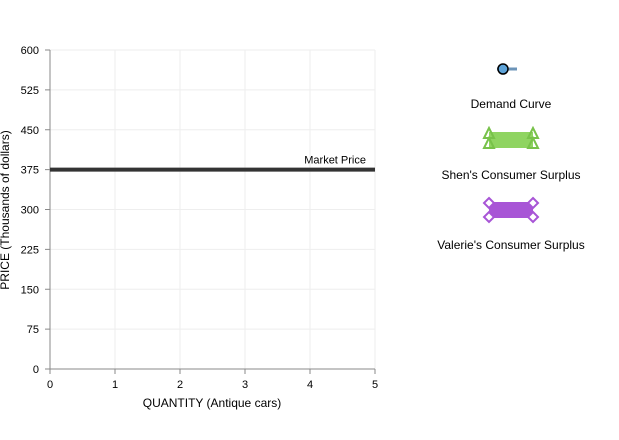 The height and width of the screenshot is (440, 619). Describe the element at coordinates (511, 137) in the screenshot. I see `triangle-region-icon` at that location.